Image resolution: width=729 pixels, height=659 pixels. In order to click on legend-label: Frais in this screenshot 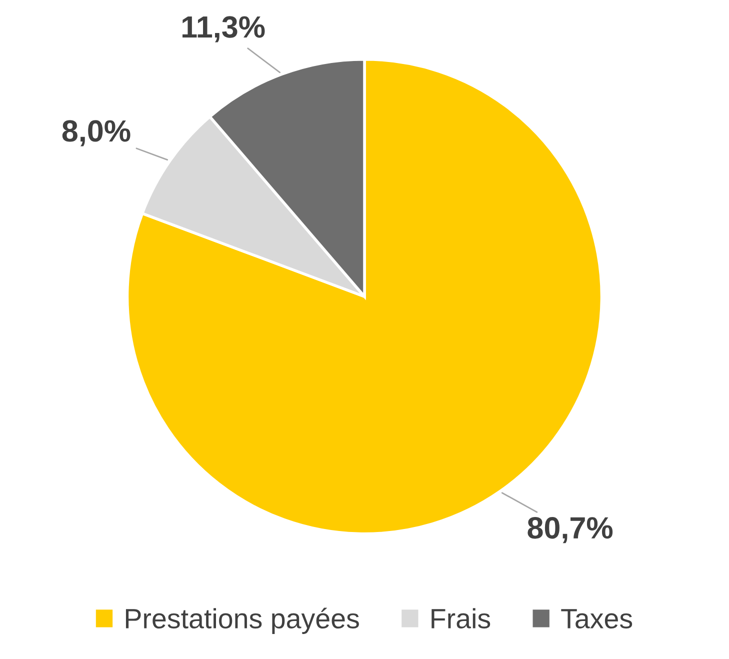, I will do `click(461, 618)`.